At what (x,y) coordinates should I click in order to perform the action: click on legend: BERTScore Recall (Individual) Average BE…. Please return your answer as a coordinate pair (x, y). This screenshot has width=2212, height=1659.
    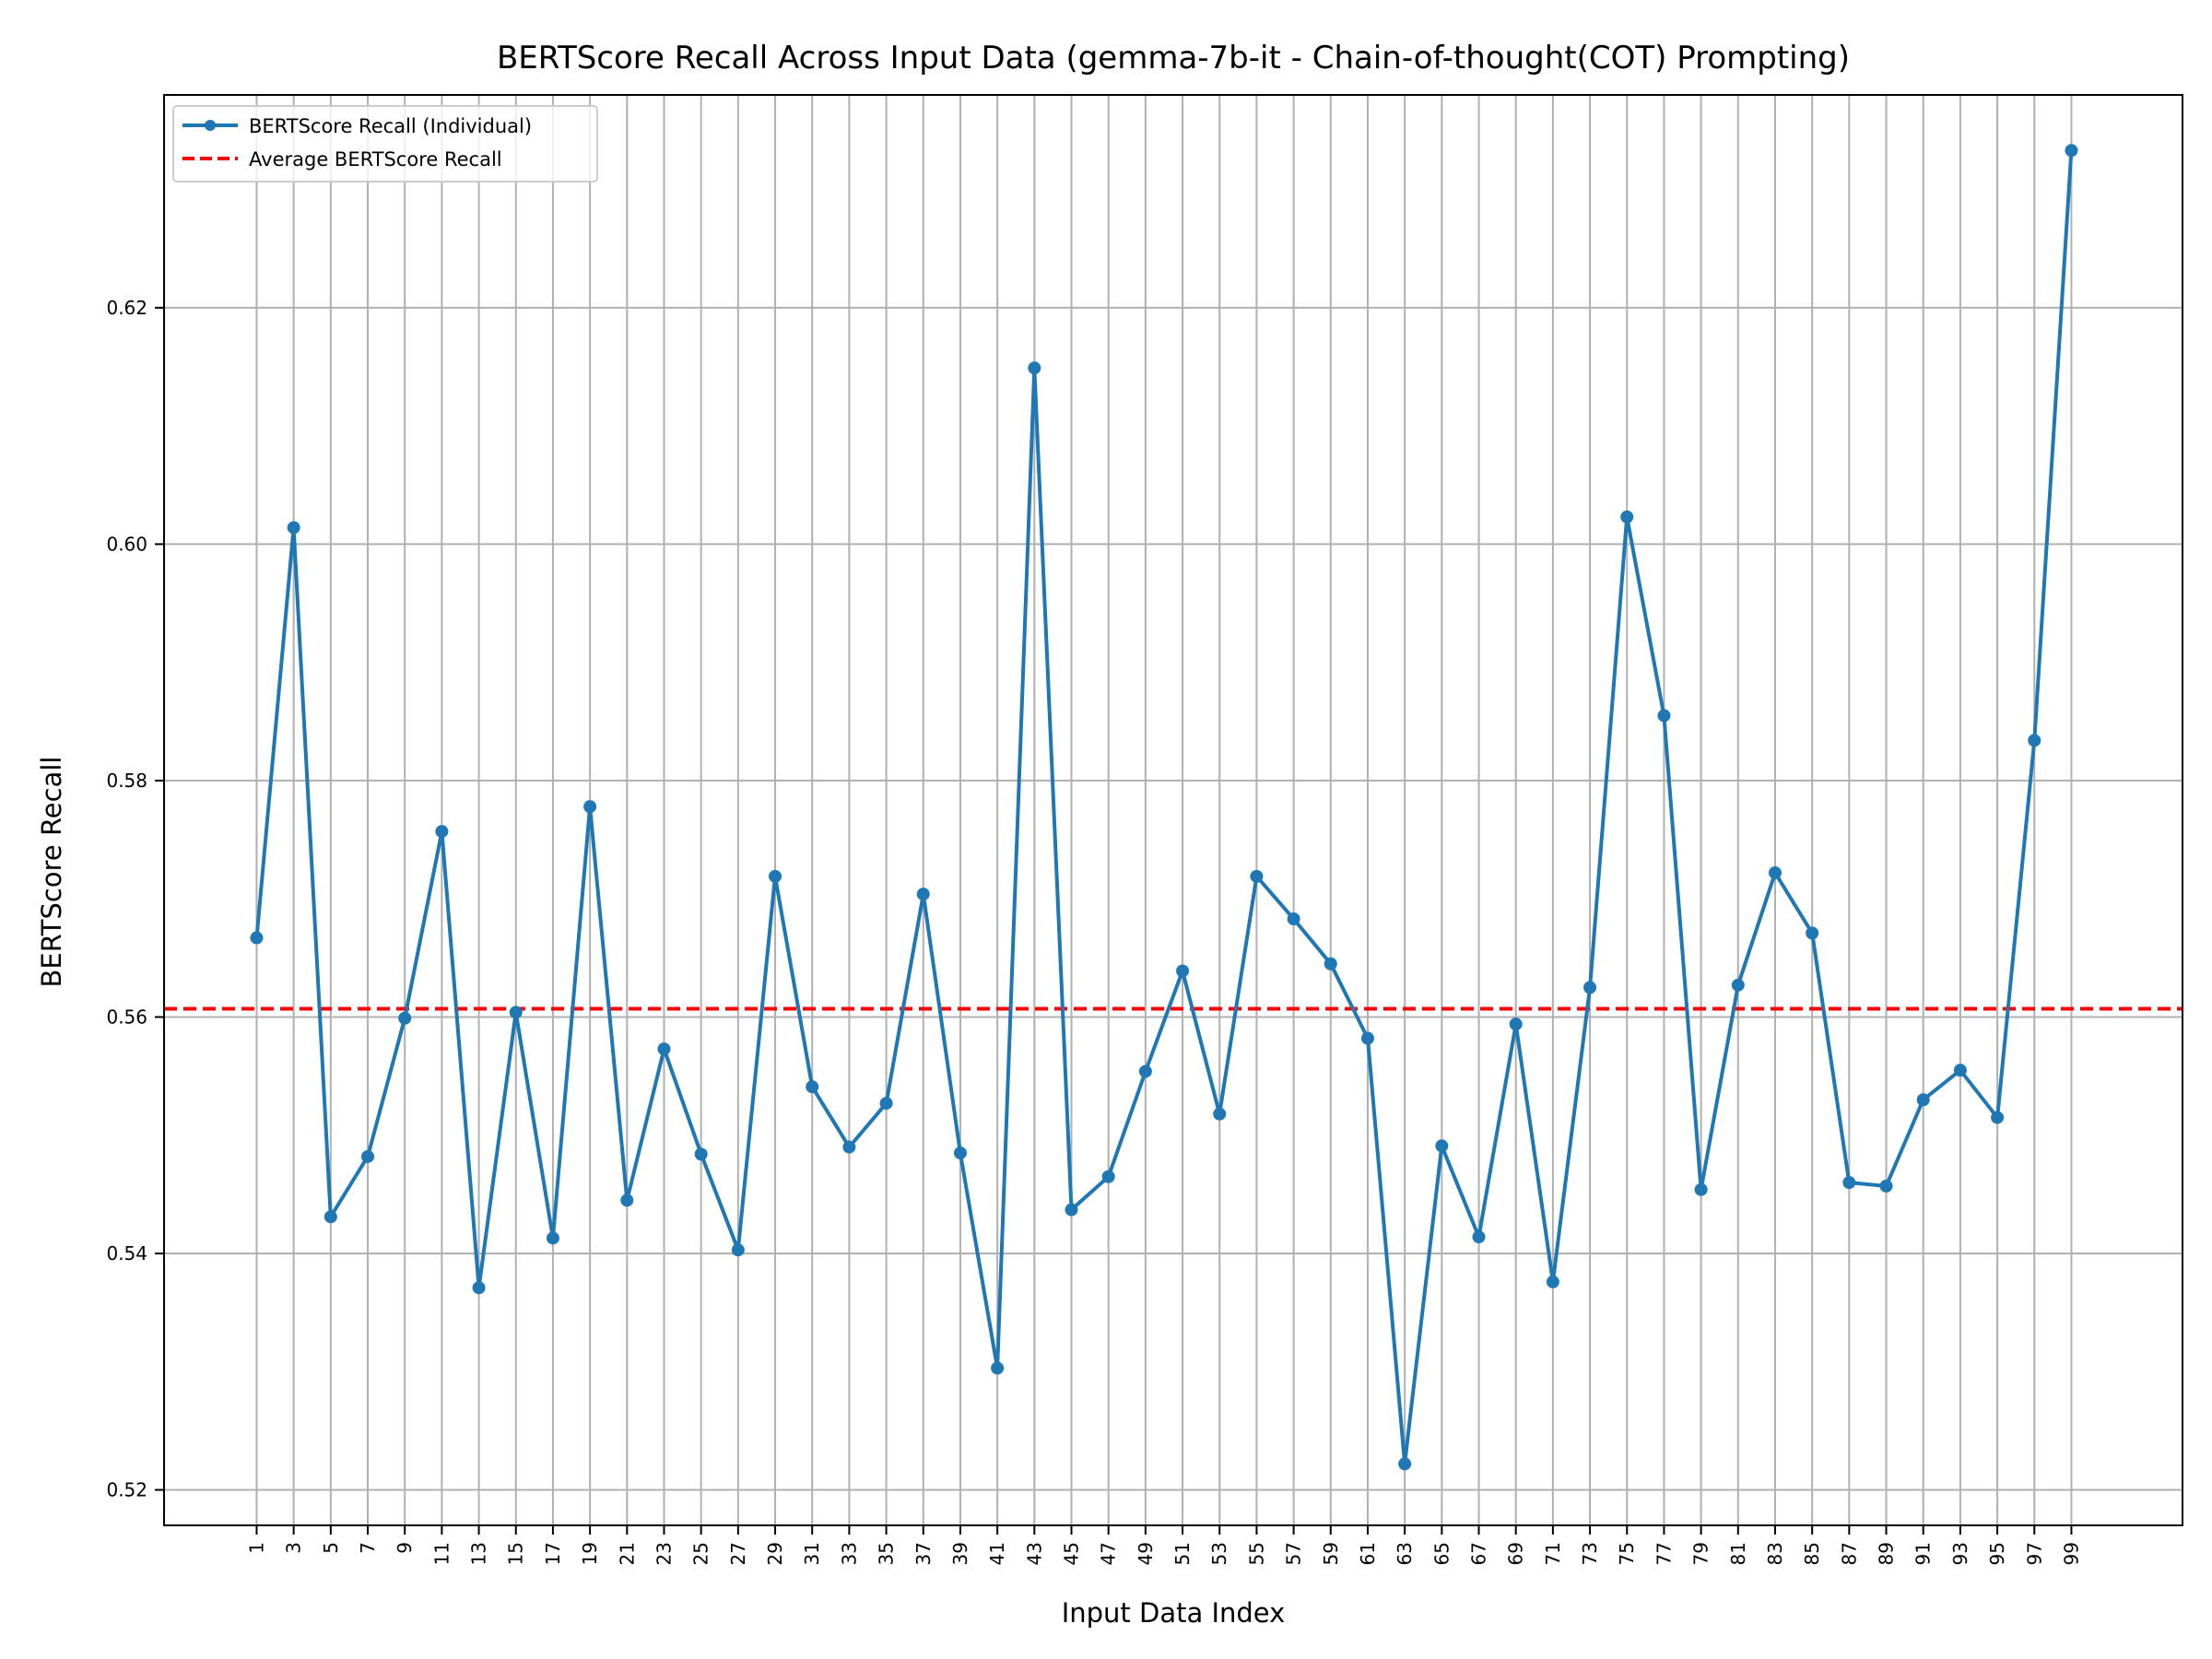
    Looking at the image, I should click on (385, 143).